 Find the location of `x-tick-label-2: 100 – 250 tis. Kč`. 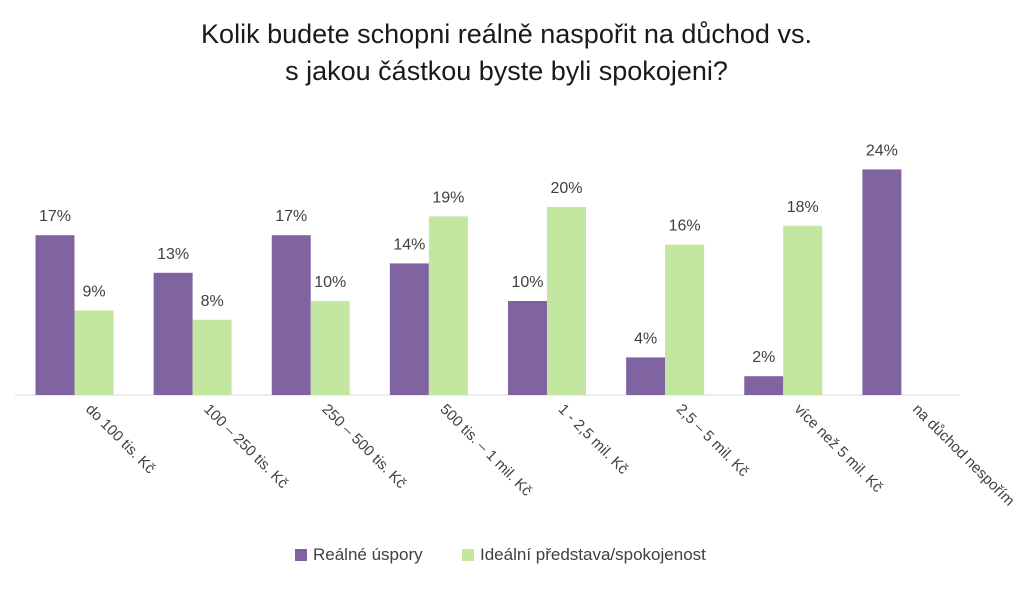

x-tick-label-2: 100 – 250 tis. Kč is located at coordinates (245, 446).